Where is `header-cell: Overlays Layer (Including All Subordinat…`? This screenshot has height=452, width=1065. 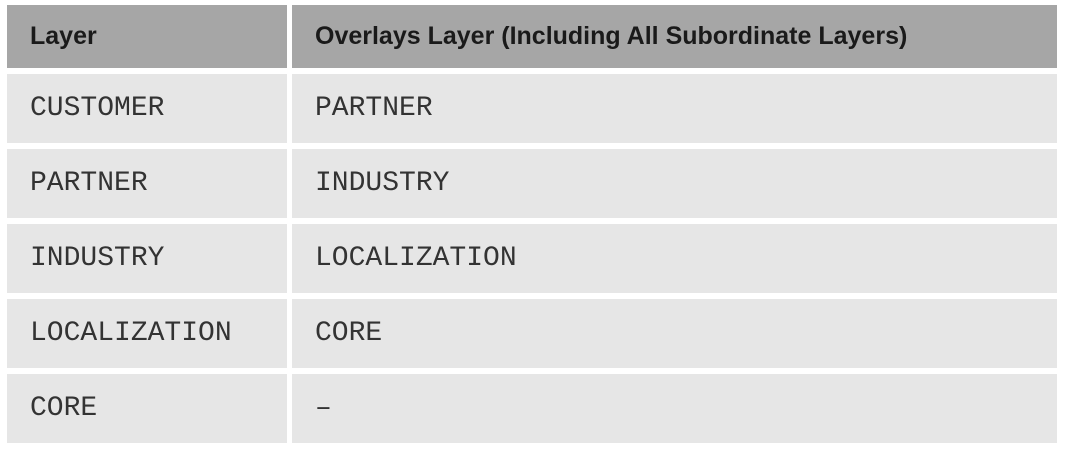
header-cell: Overlays Layer (Including All Subordinat… is located at coordinates (674, 36).